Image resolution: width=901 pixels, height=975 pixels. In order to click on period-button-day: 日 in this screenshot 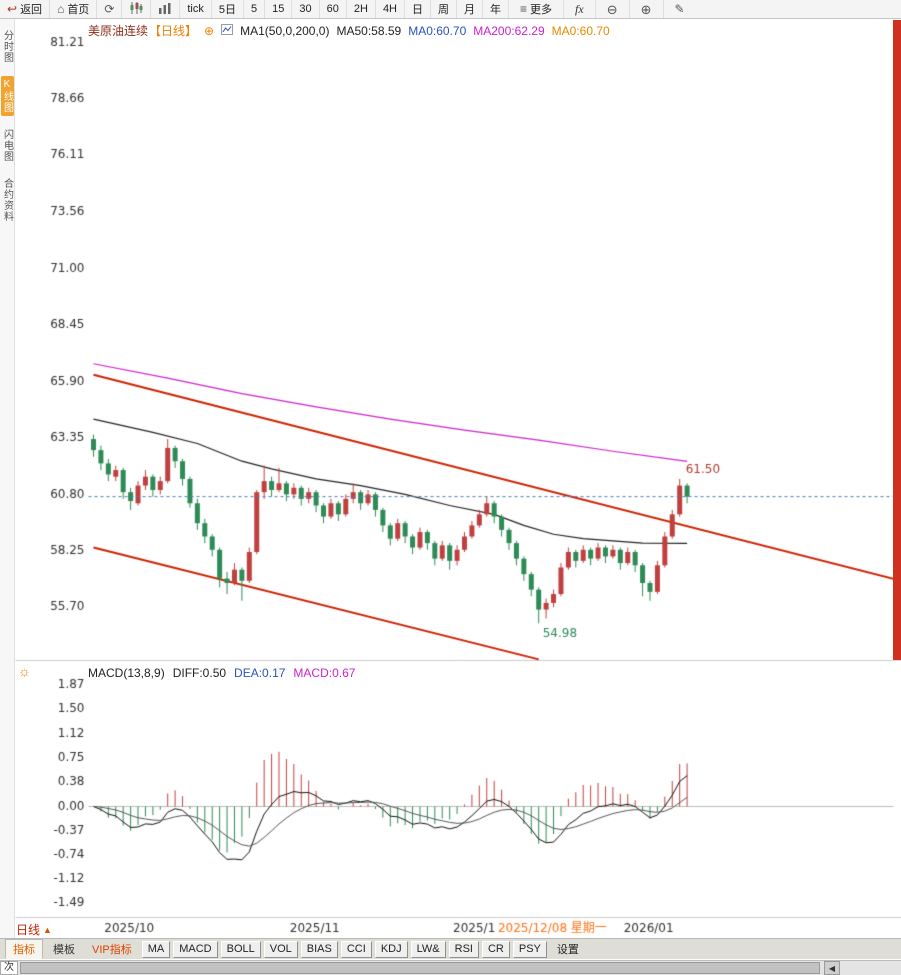, I will do `click(418, 9)`.